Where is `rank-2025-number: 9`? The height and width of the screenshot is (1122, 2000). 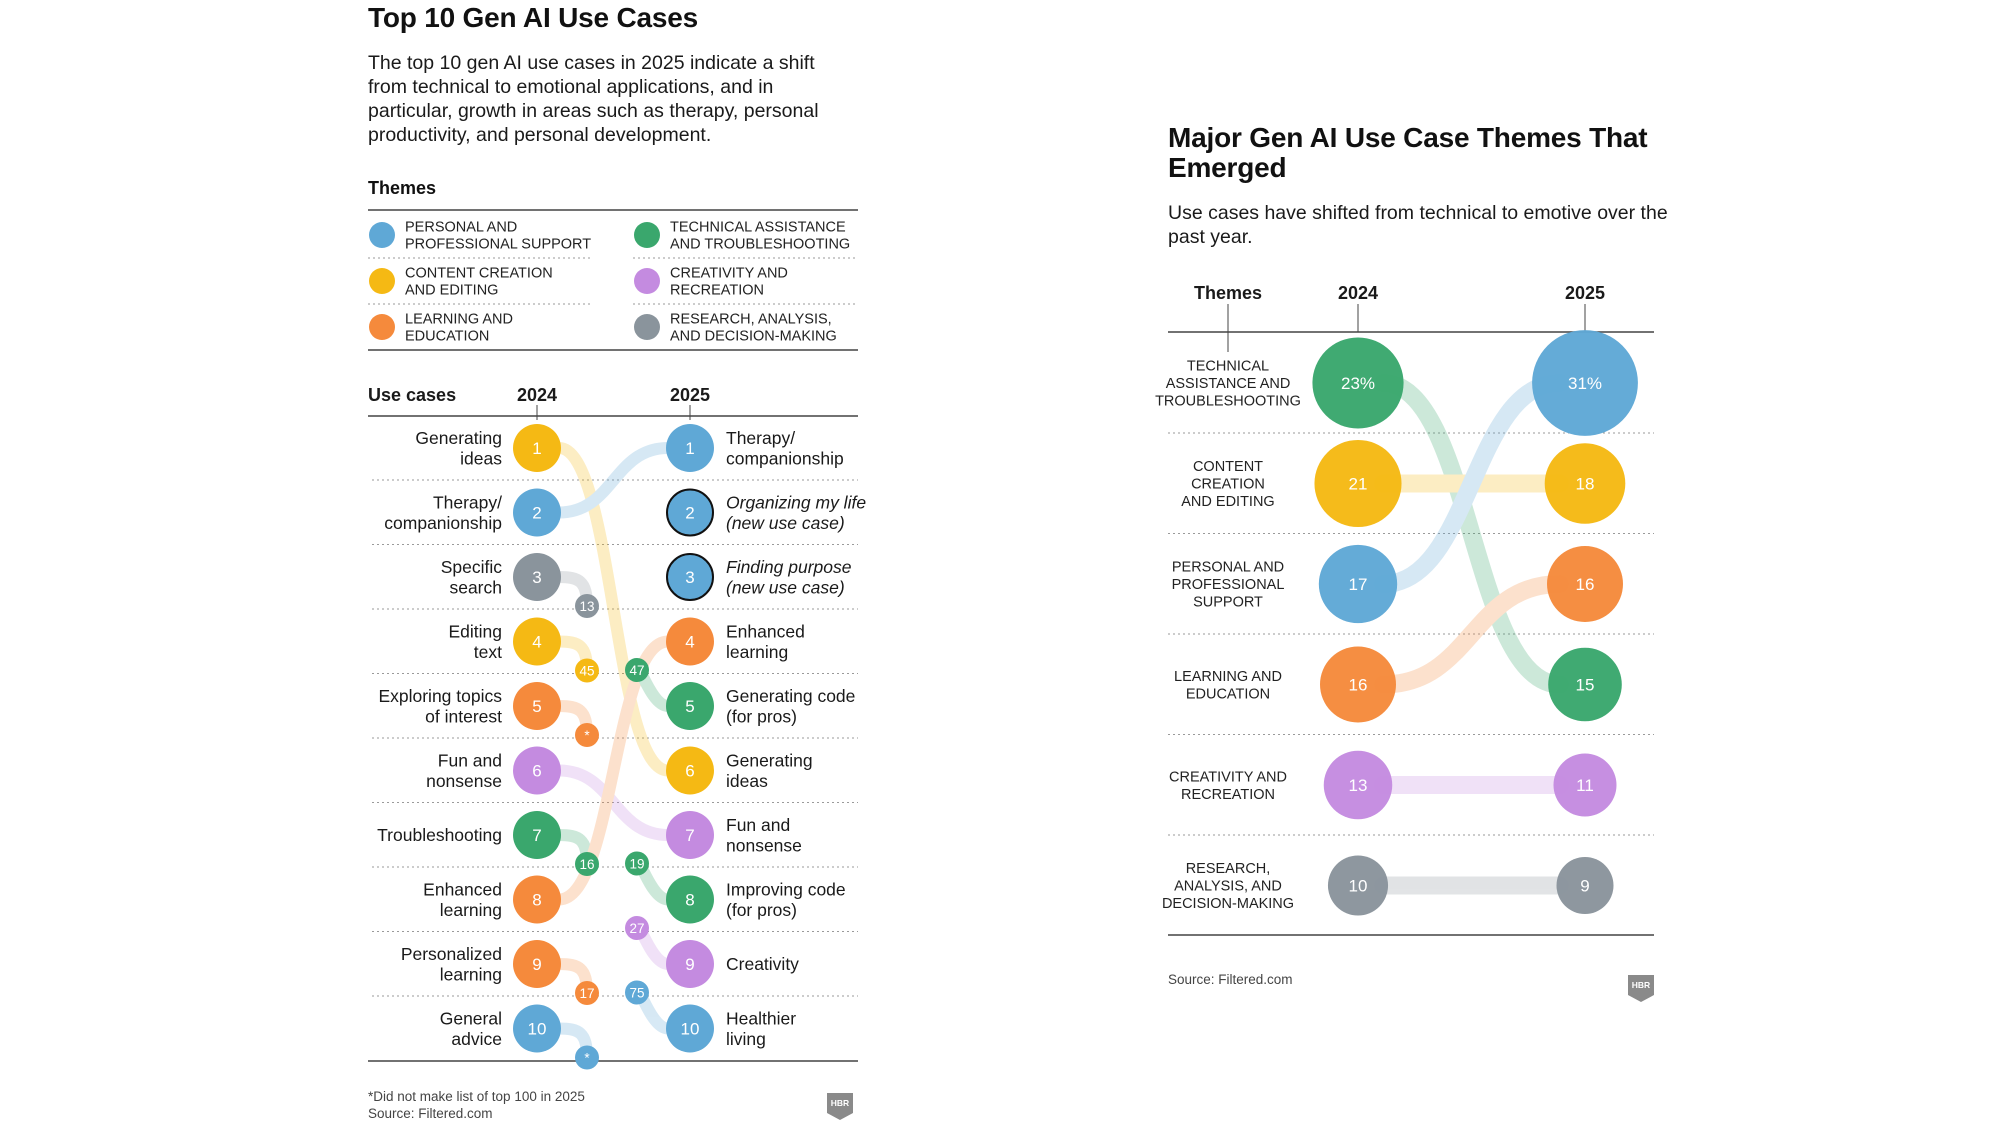 rank-2025-number: 9 is located at coordinates (689, 964).